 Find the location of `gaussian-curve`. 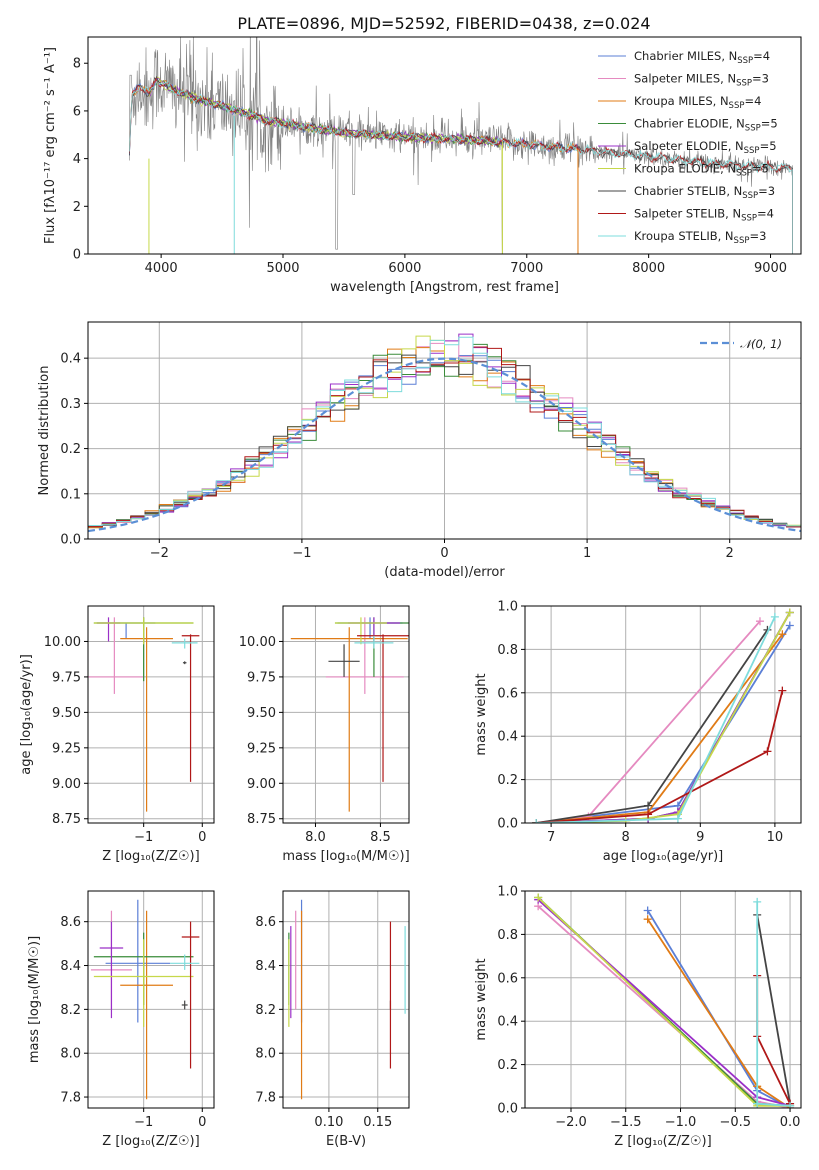

gaussian-curve is located at coordinates (444, 445).